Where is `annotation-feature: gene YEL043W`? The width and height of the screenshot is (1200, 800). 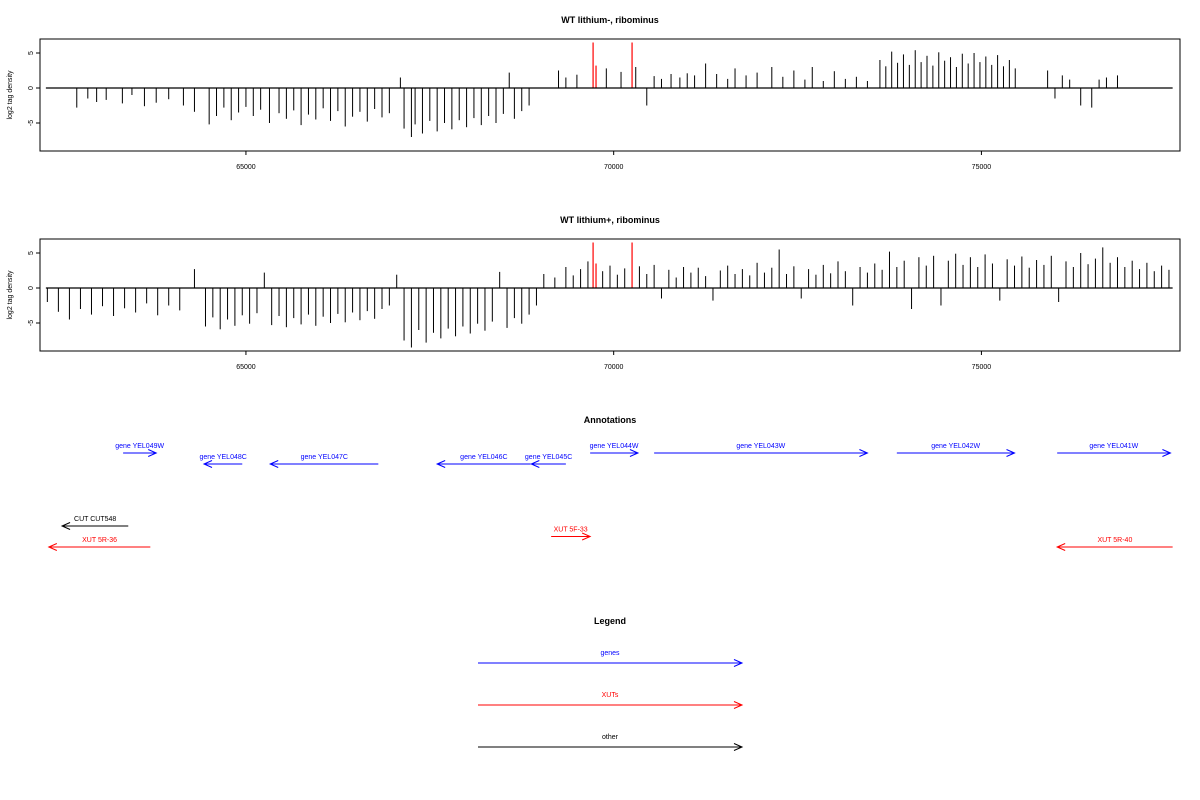
annotation-feature: gene YEL043W is located at coordinates (761, 450).